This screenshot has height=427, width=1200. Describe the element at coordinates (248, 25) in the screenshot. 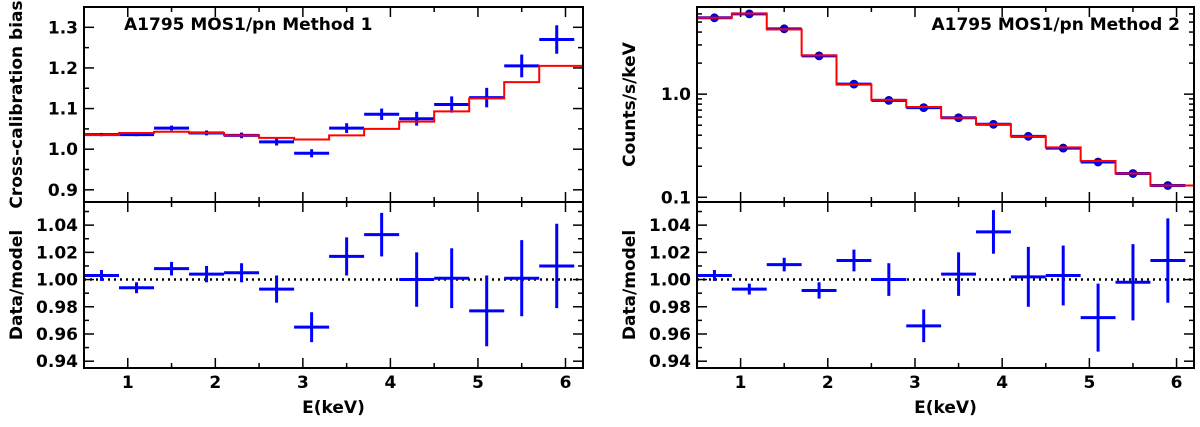

I see `panel-title: A1795 MOS1/pn Method 1` at that location.